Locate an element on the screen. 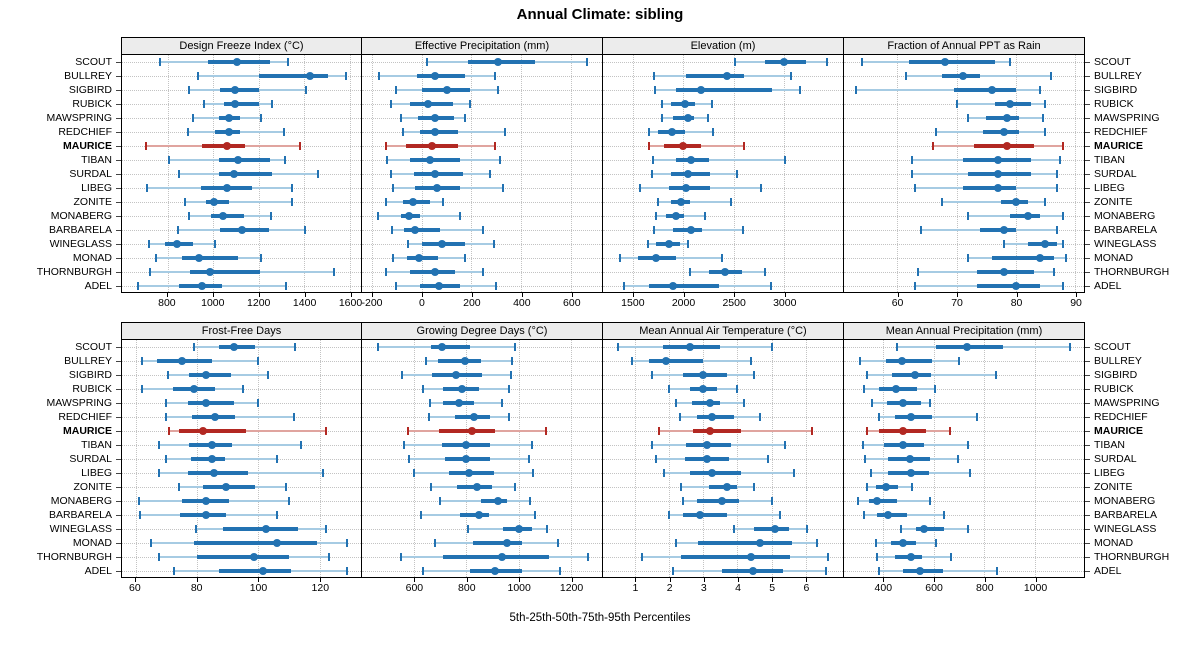  figure-title: Annual Climate: sibling is located at coordinates (600, 14).